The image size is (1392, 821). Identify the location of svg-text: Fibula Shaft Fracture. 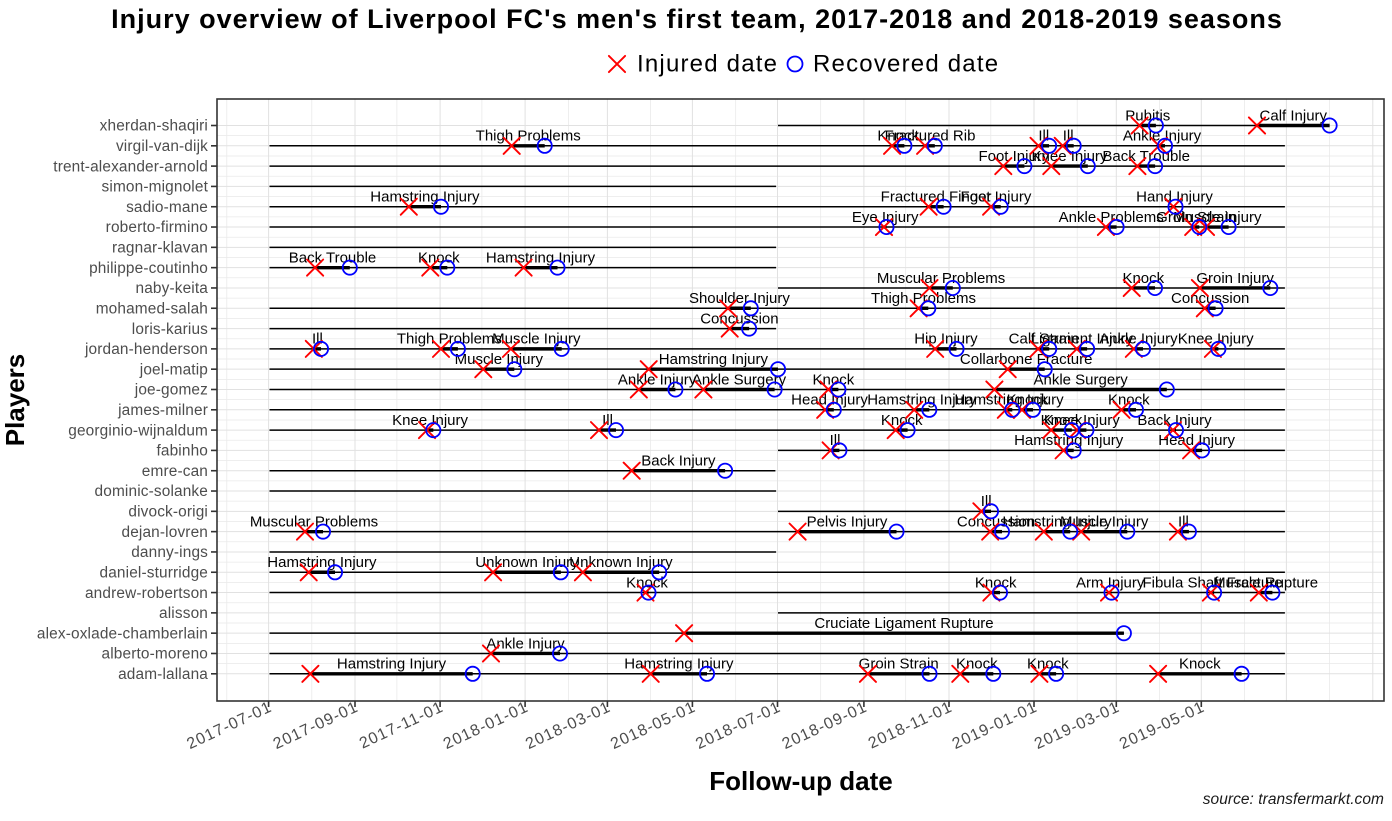
(1212, 582).